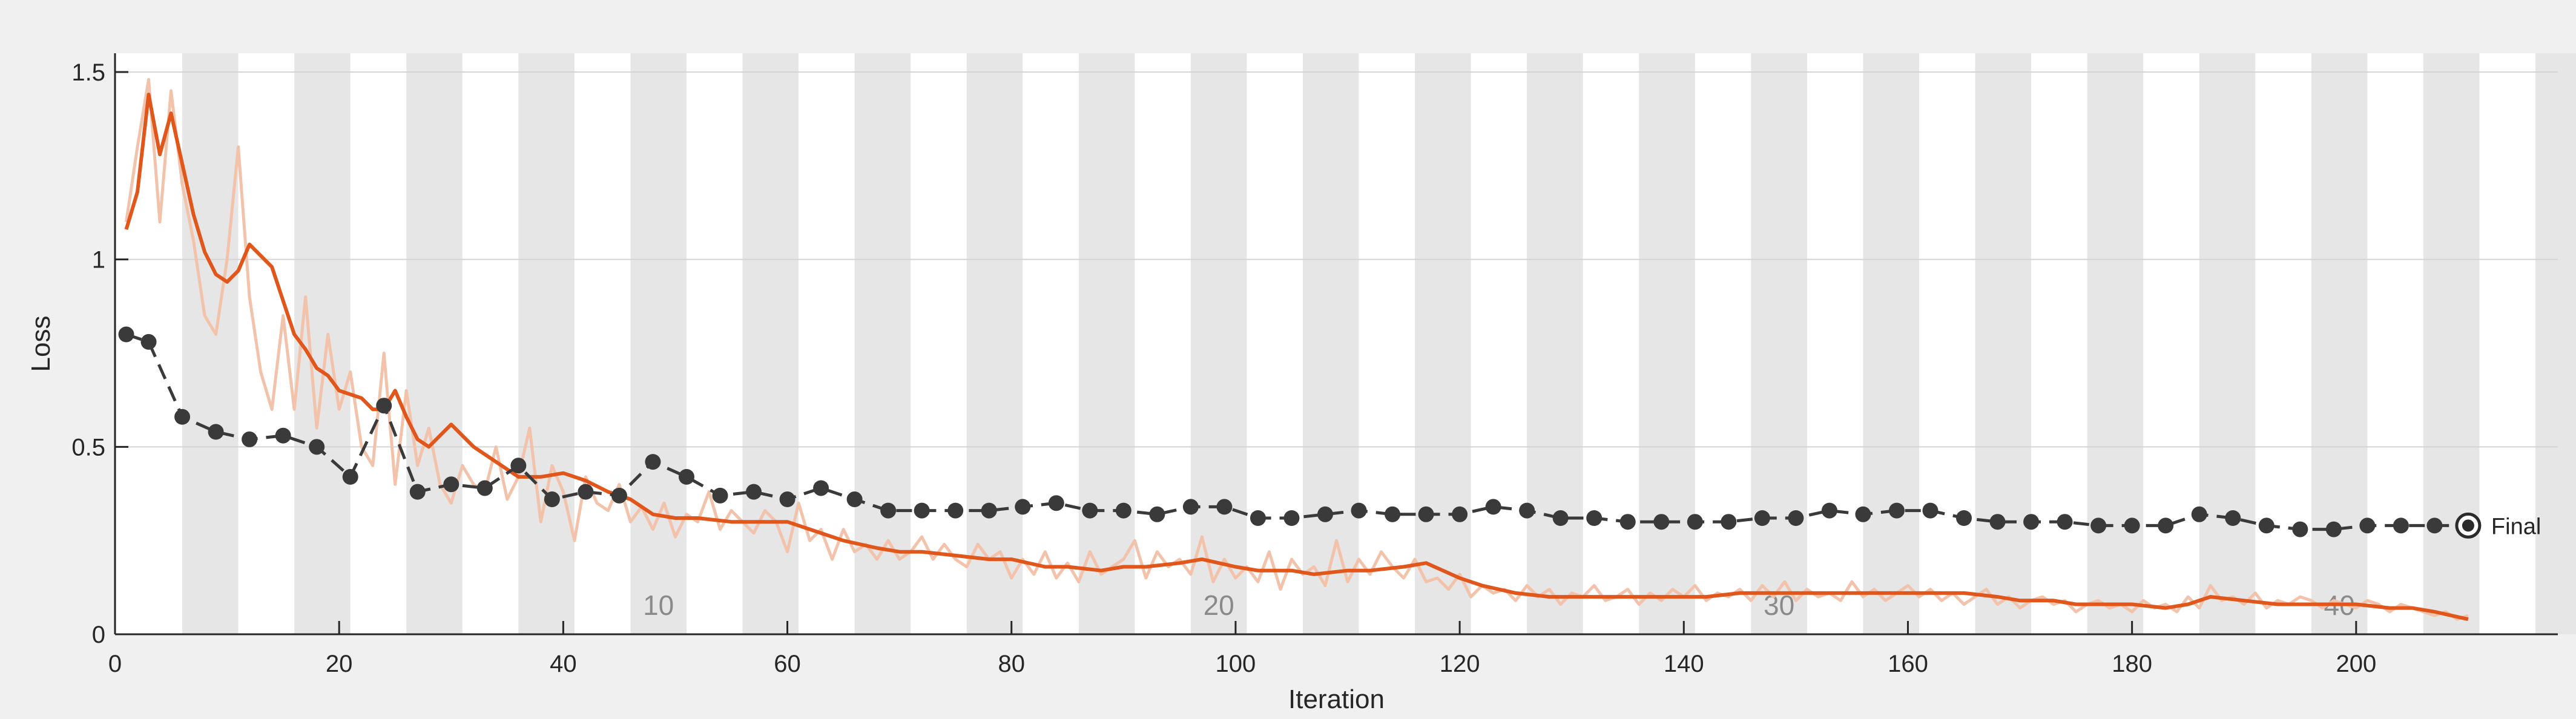  What do you see at coordinates (1236, 664) in the screenshot?
I see `x-tick-label: 100` at bounding box center [1236, 664].